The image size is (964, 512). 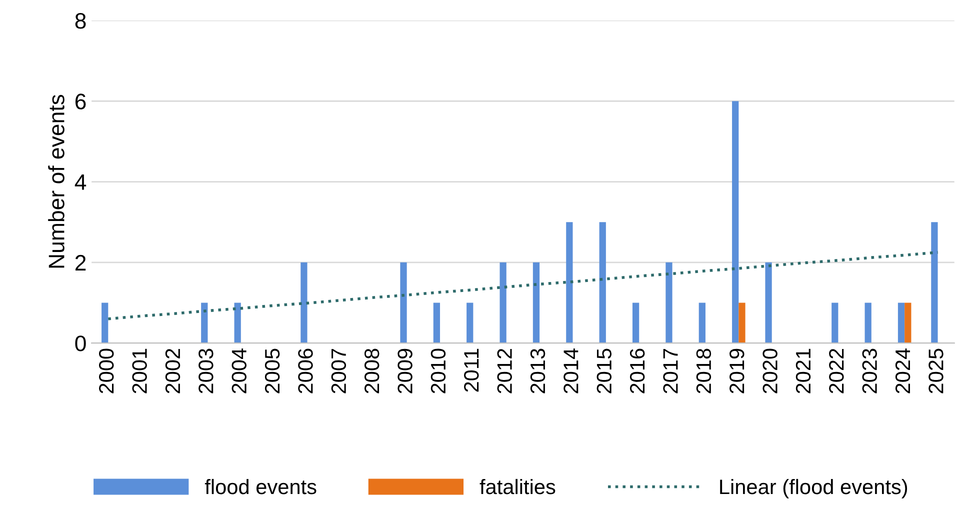 I want to click on x-tick-label: 2000, so click(x=106, y=371).